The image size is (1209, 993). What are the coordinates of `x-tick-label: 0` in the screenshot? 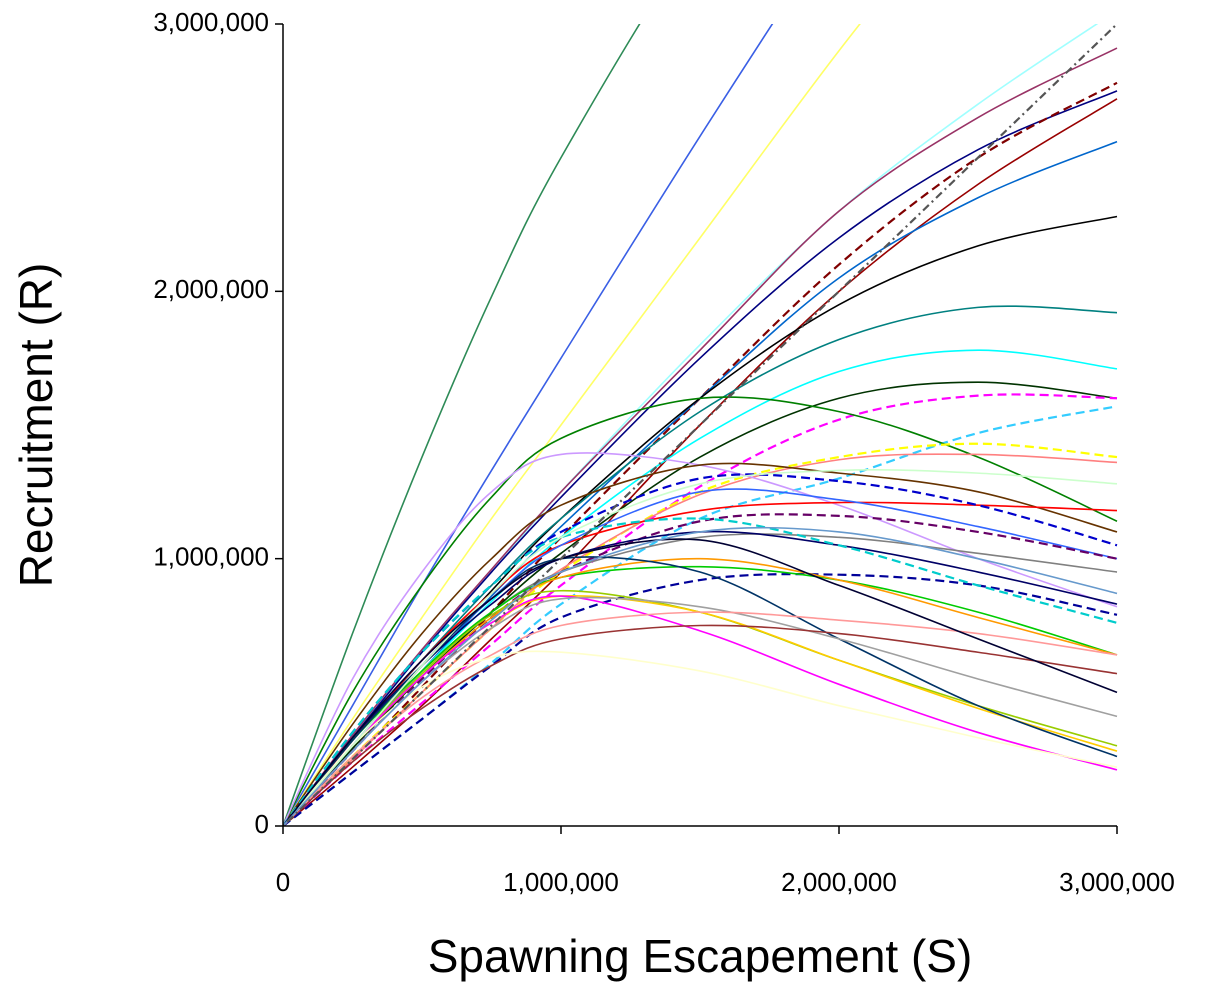 It's located at (283, 882).